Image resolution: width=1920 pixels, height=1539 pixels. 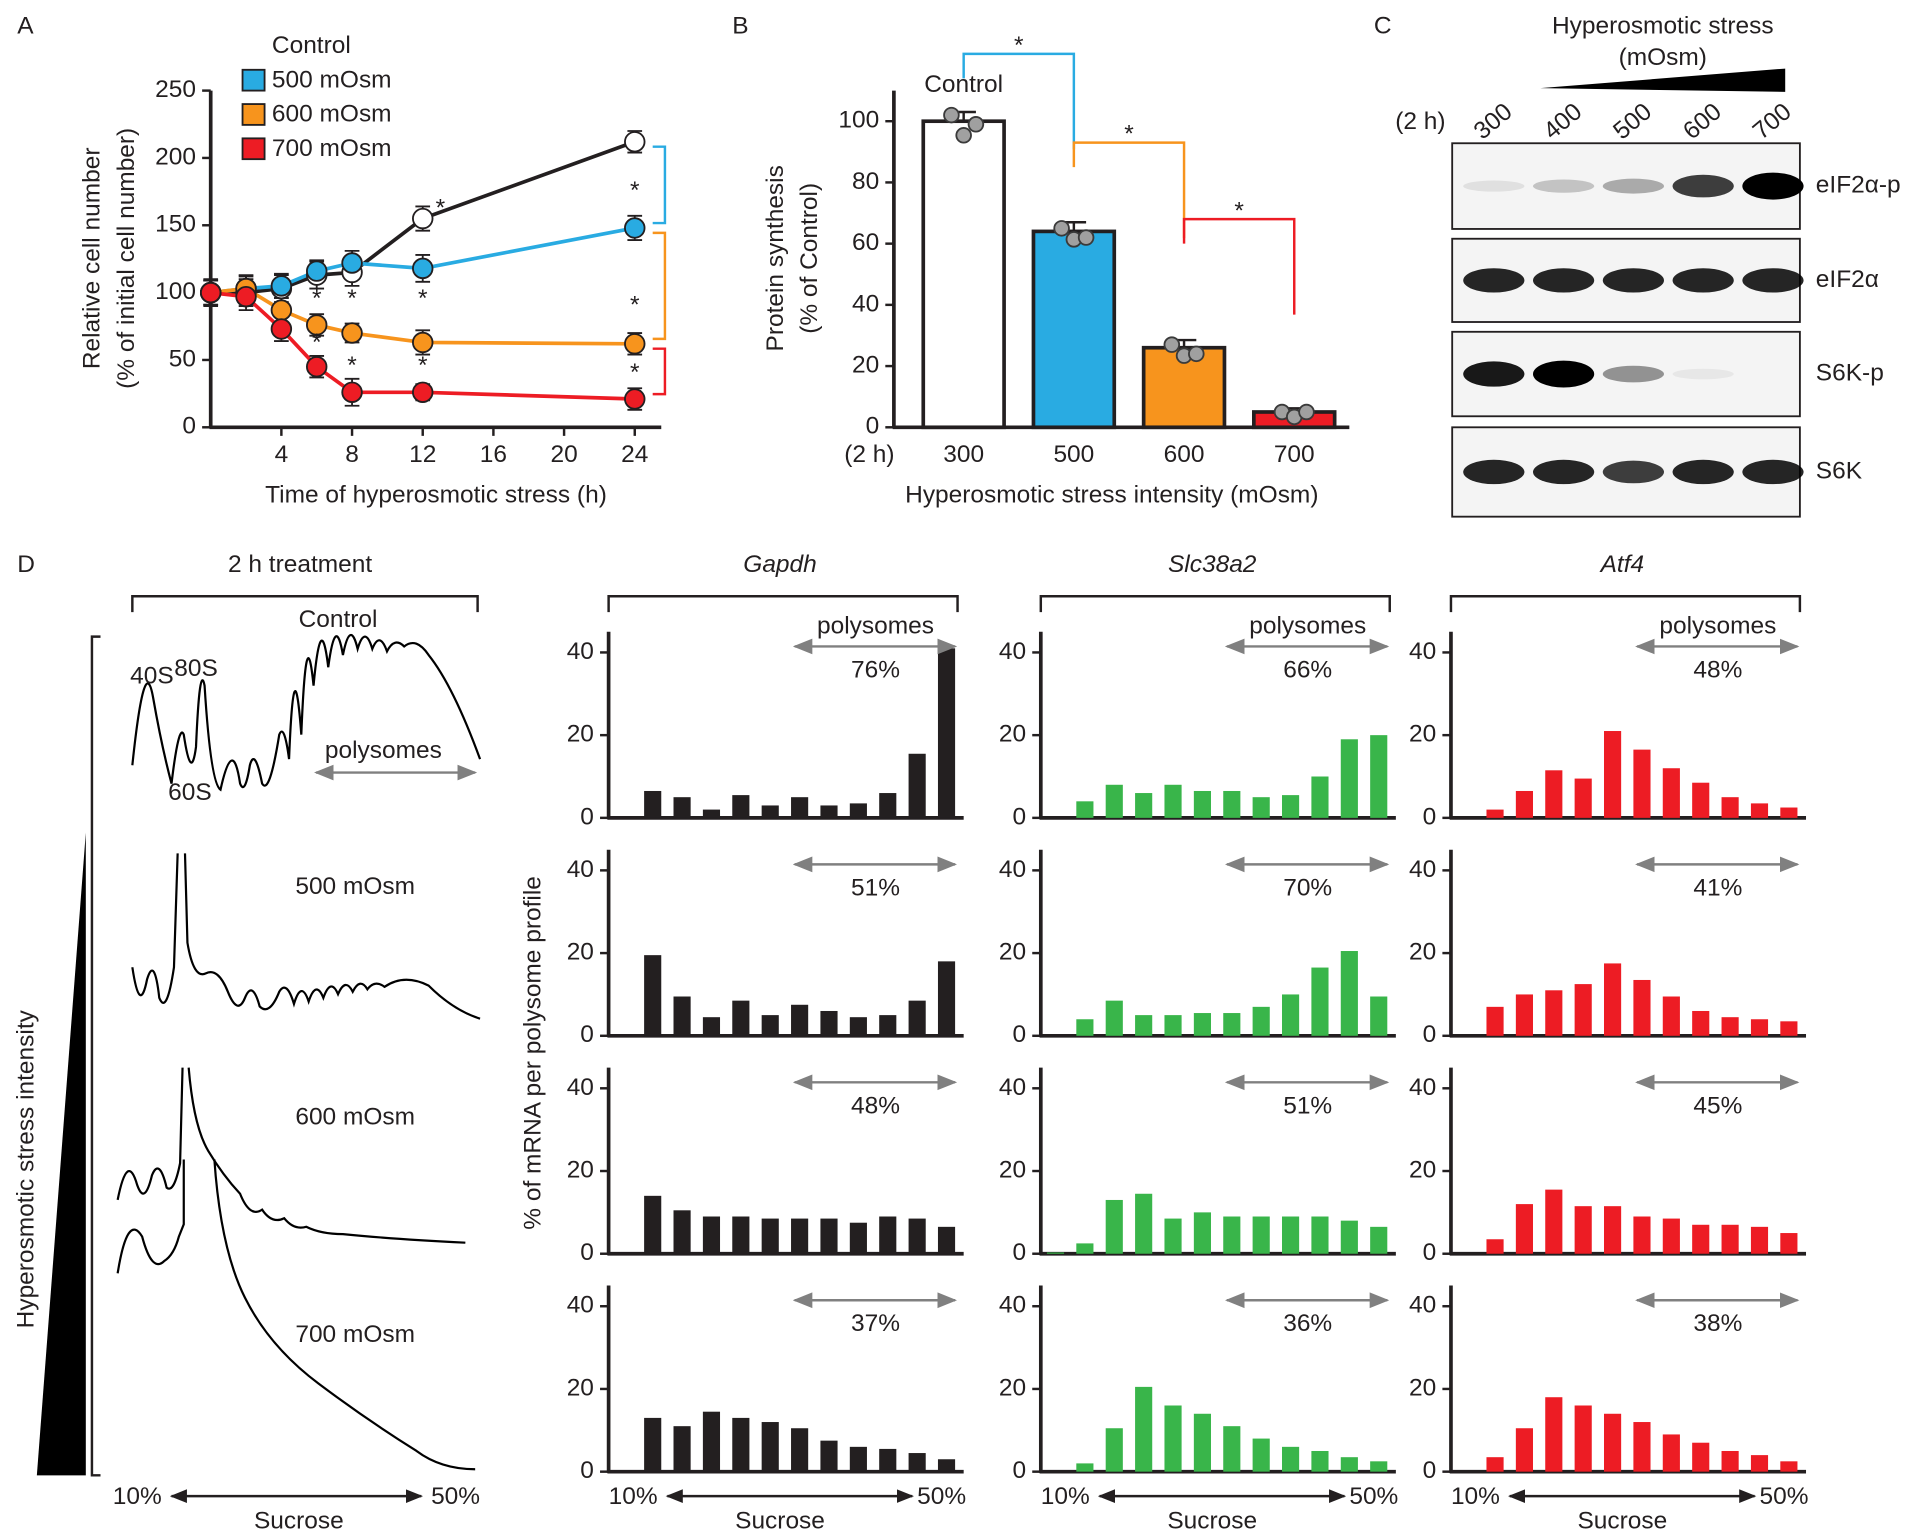 What do you see at coordinates (1717, 887) in the screenshot?
I see `polysome-fraction: 41%` at bounding box center [1717, 887].